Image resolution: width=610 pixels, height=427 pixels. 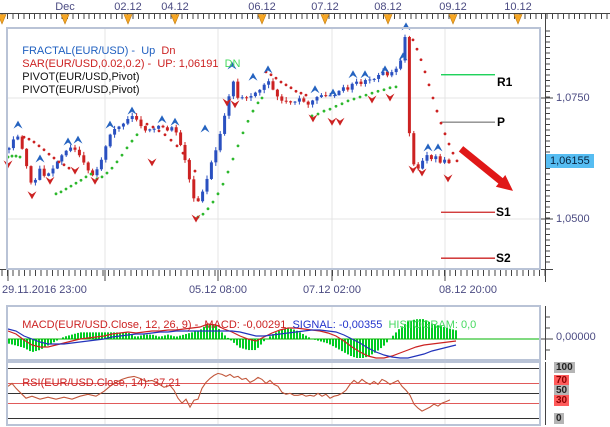 I want to click on legend-text: RSI(EUR/USD.Close, 14): 37,21, so click(x=101, y=383).